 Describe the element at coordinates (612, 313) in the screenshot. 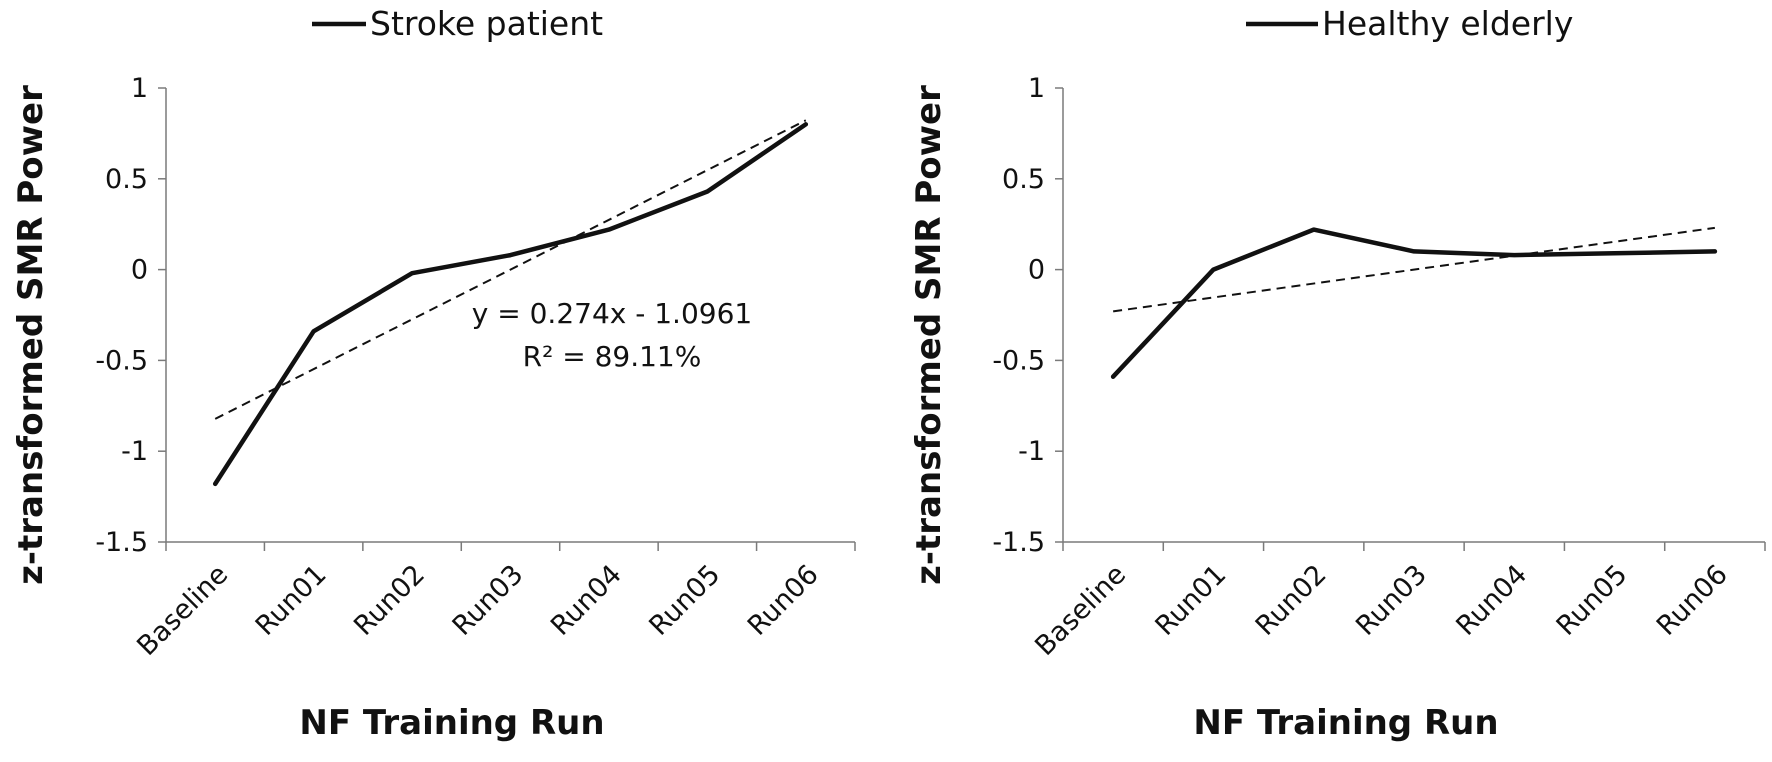

I see `trend-equation: y = 0.274x - 1.0961` at that location.